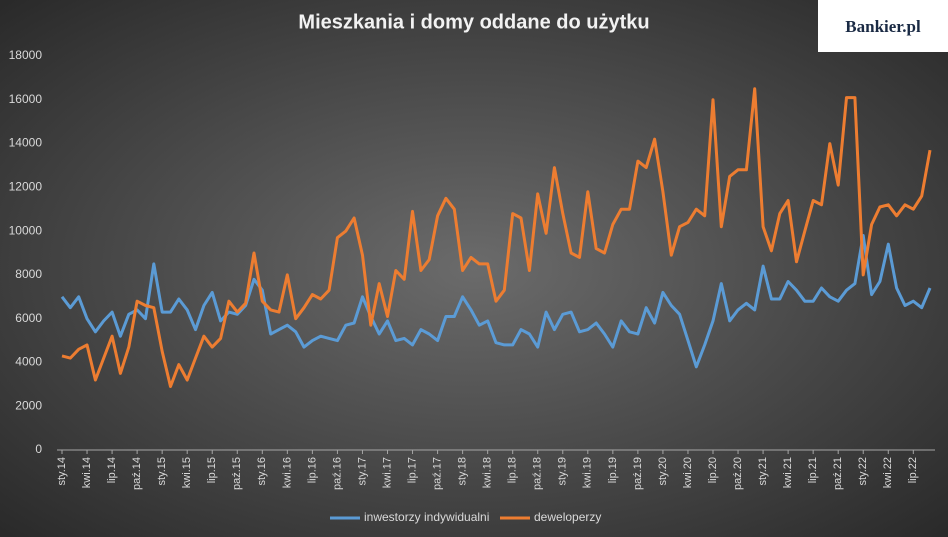 The width and height of the screenshot is (948, 537). I want to click on x-tick-label: kwi.18, so click(488, 472).